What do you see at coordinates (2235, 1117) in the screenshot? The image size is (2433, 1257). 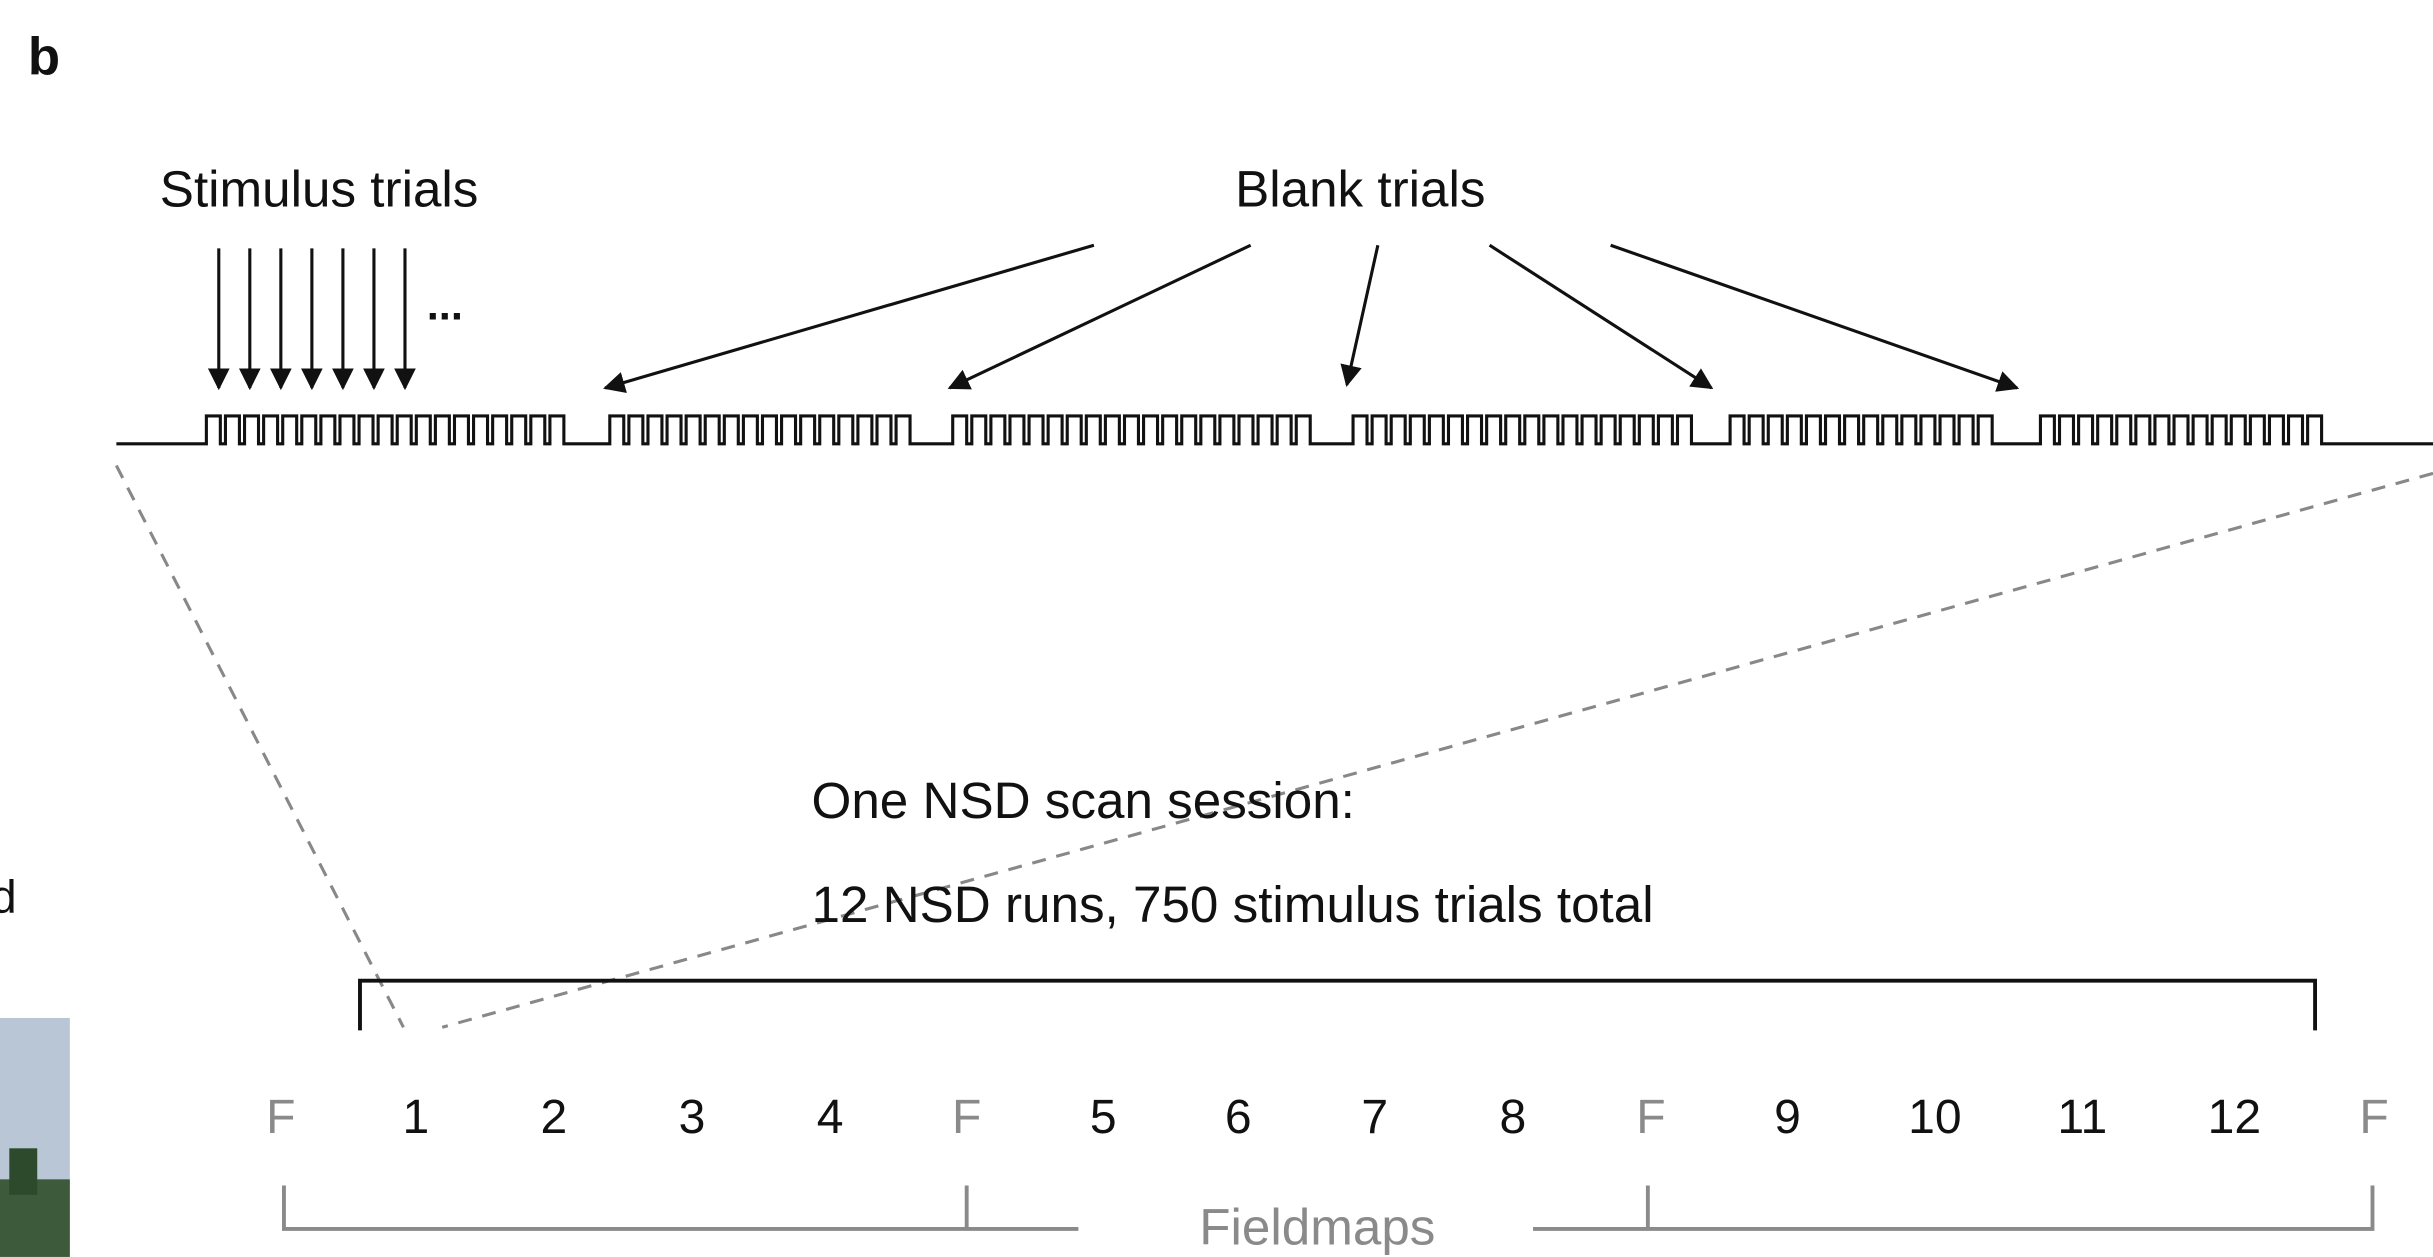 I see `run-label: 12` at bounding box center [2235, 1117].